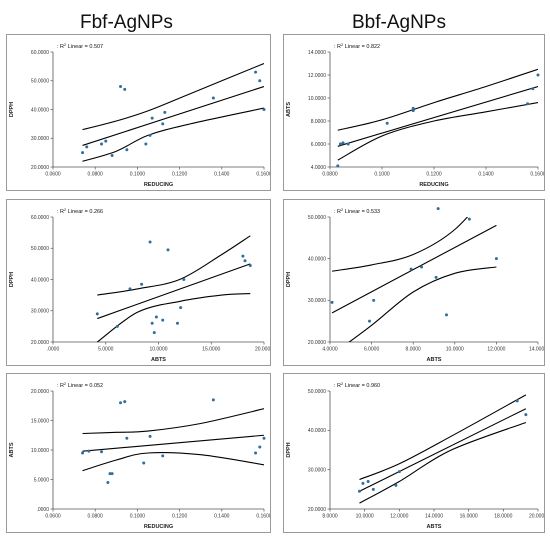 The image size is (550, 542). I want to click on x-tick-label: 16.0000, so click(469, 517).